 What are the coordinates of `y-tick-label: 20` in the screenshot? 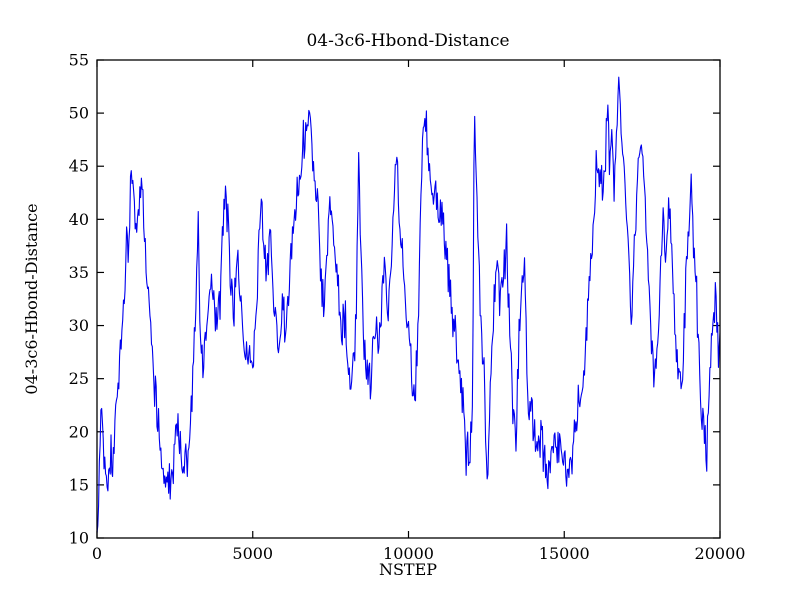 It's located at (79, 431).